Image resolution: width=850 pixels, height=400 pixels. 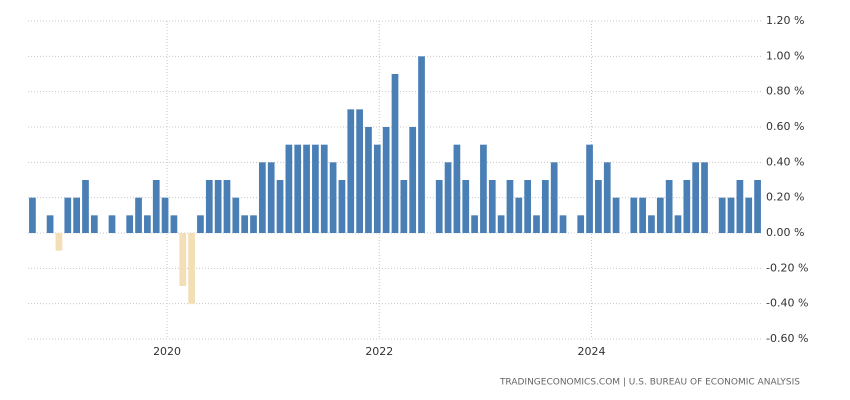 What do you see at coordinates (785, 161) in the screenshot?
I see `y-tick-label: 0.40 %` at bounding box center [785, 161].